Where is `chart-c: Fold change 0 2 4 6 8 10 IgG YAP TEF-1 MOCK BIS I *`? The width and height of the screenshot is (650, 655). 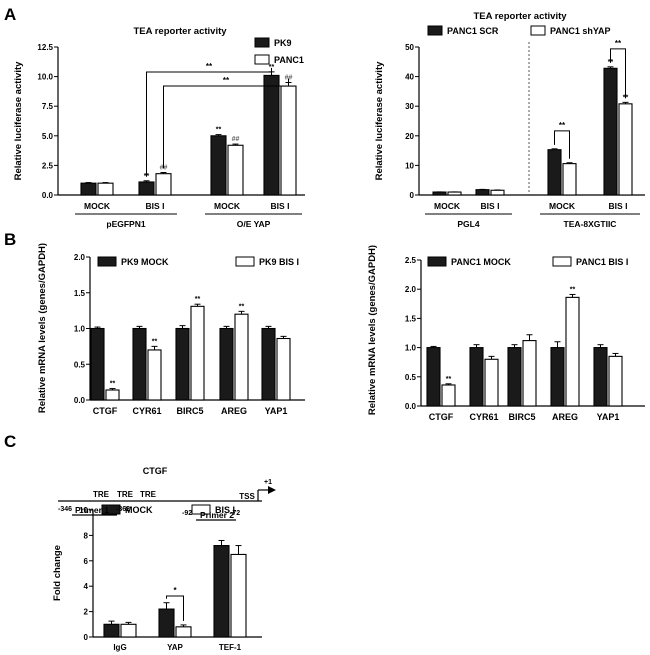
chart-c: Fold change 0 2 4 6 8 10 IgG YAP TEF-1 MOCK BIS I * is located at coordinates (157, 578).